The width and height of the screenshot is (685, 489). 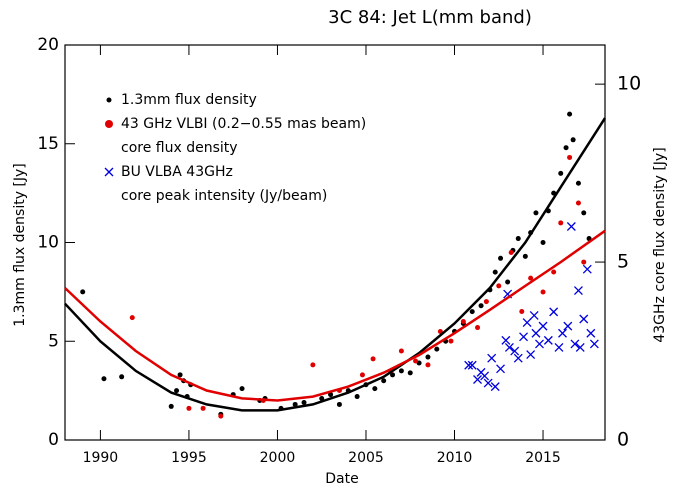 What do you see at coordinates (366, 458) in the screenshot?
I see `x-tick-label: 2005` at bounding box center [366, 458].